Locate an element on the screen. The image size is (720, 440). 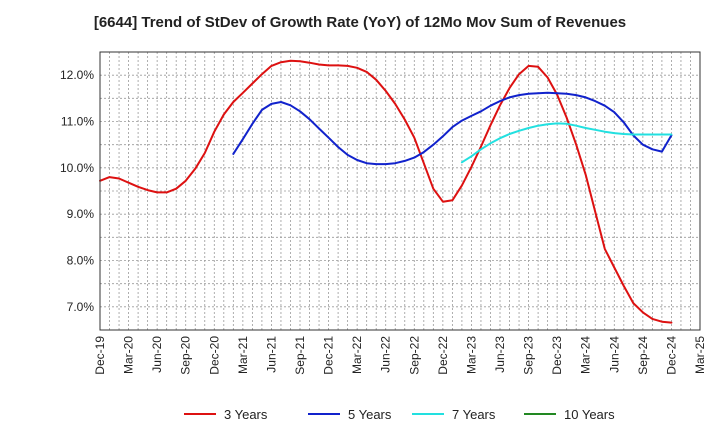
x-tick-label: Sep-24 is located at coordinates (643, 355).